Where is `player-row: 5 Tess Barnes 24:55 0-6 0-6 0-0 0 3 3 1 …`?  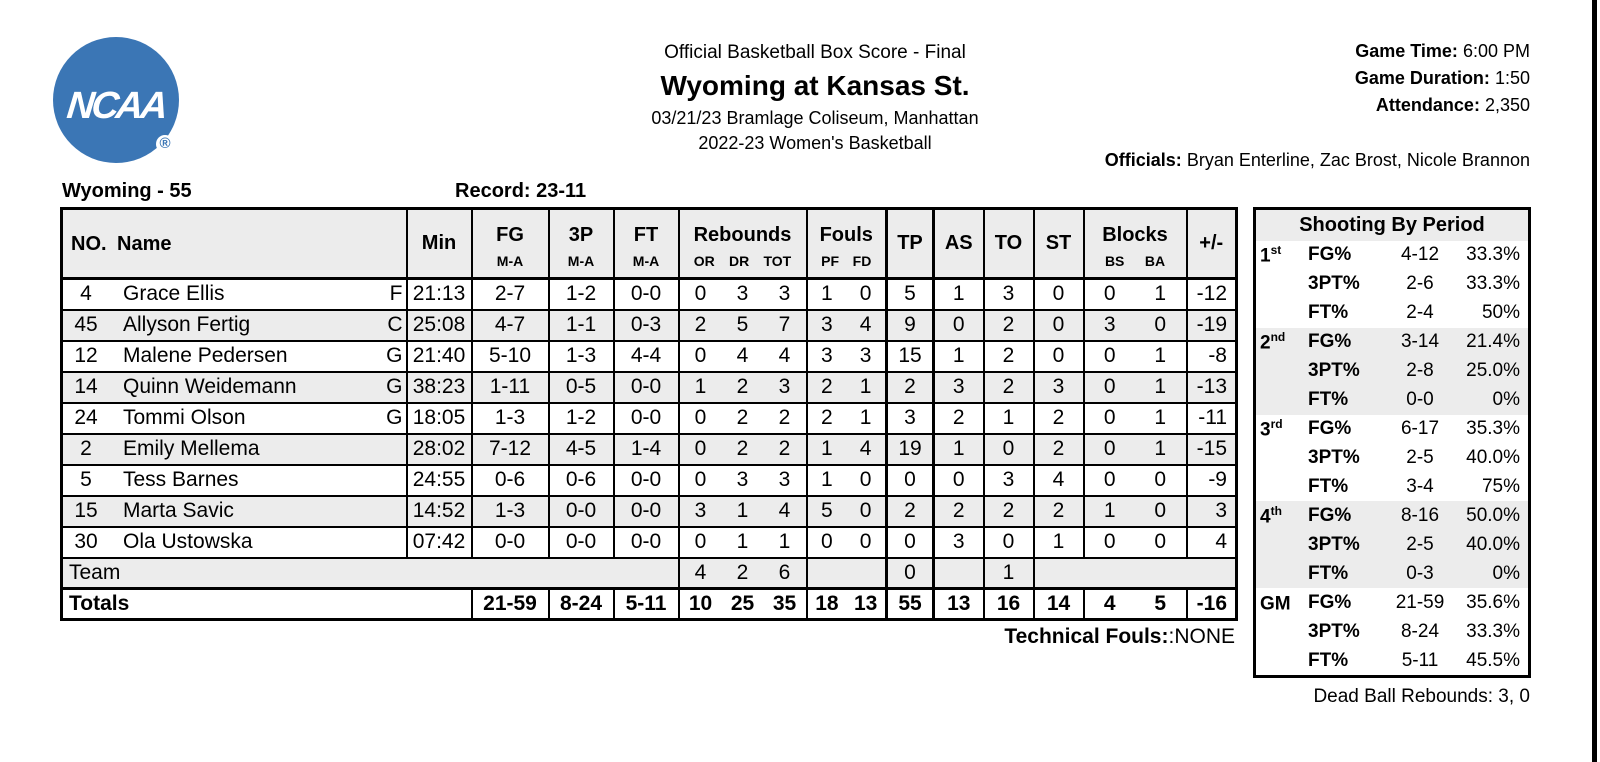
player-row: 5 Tess Barnes 24:55 0-6 0-6 0-0 0 3 3 1 … is located at coordinates (649, 480).